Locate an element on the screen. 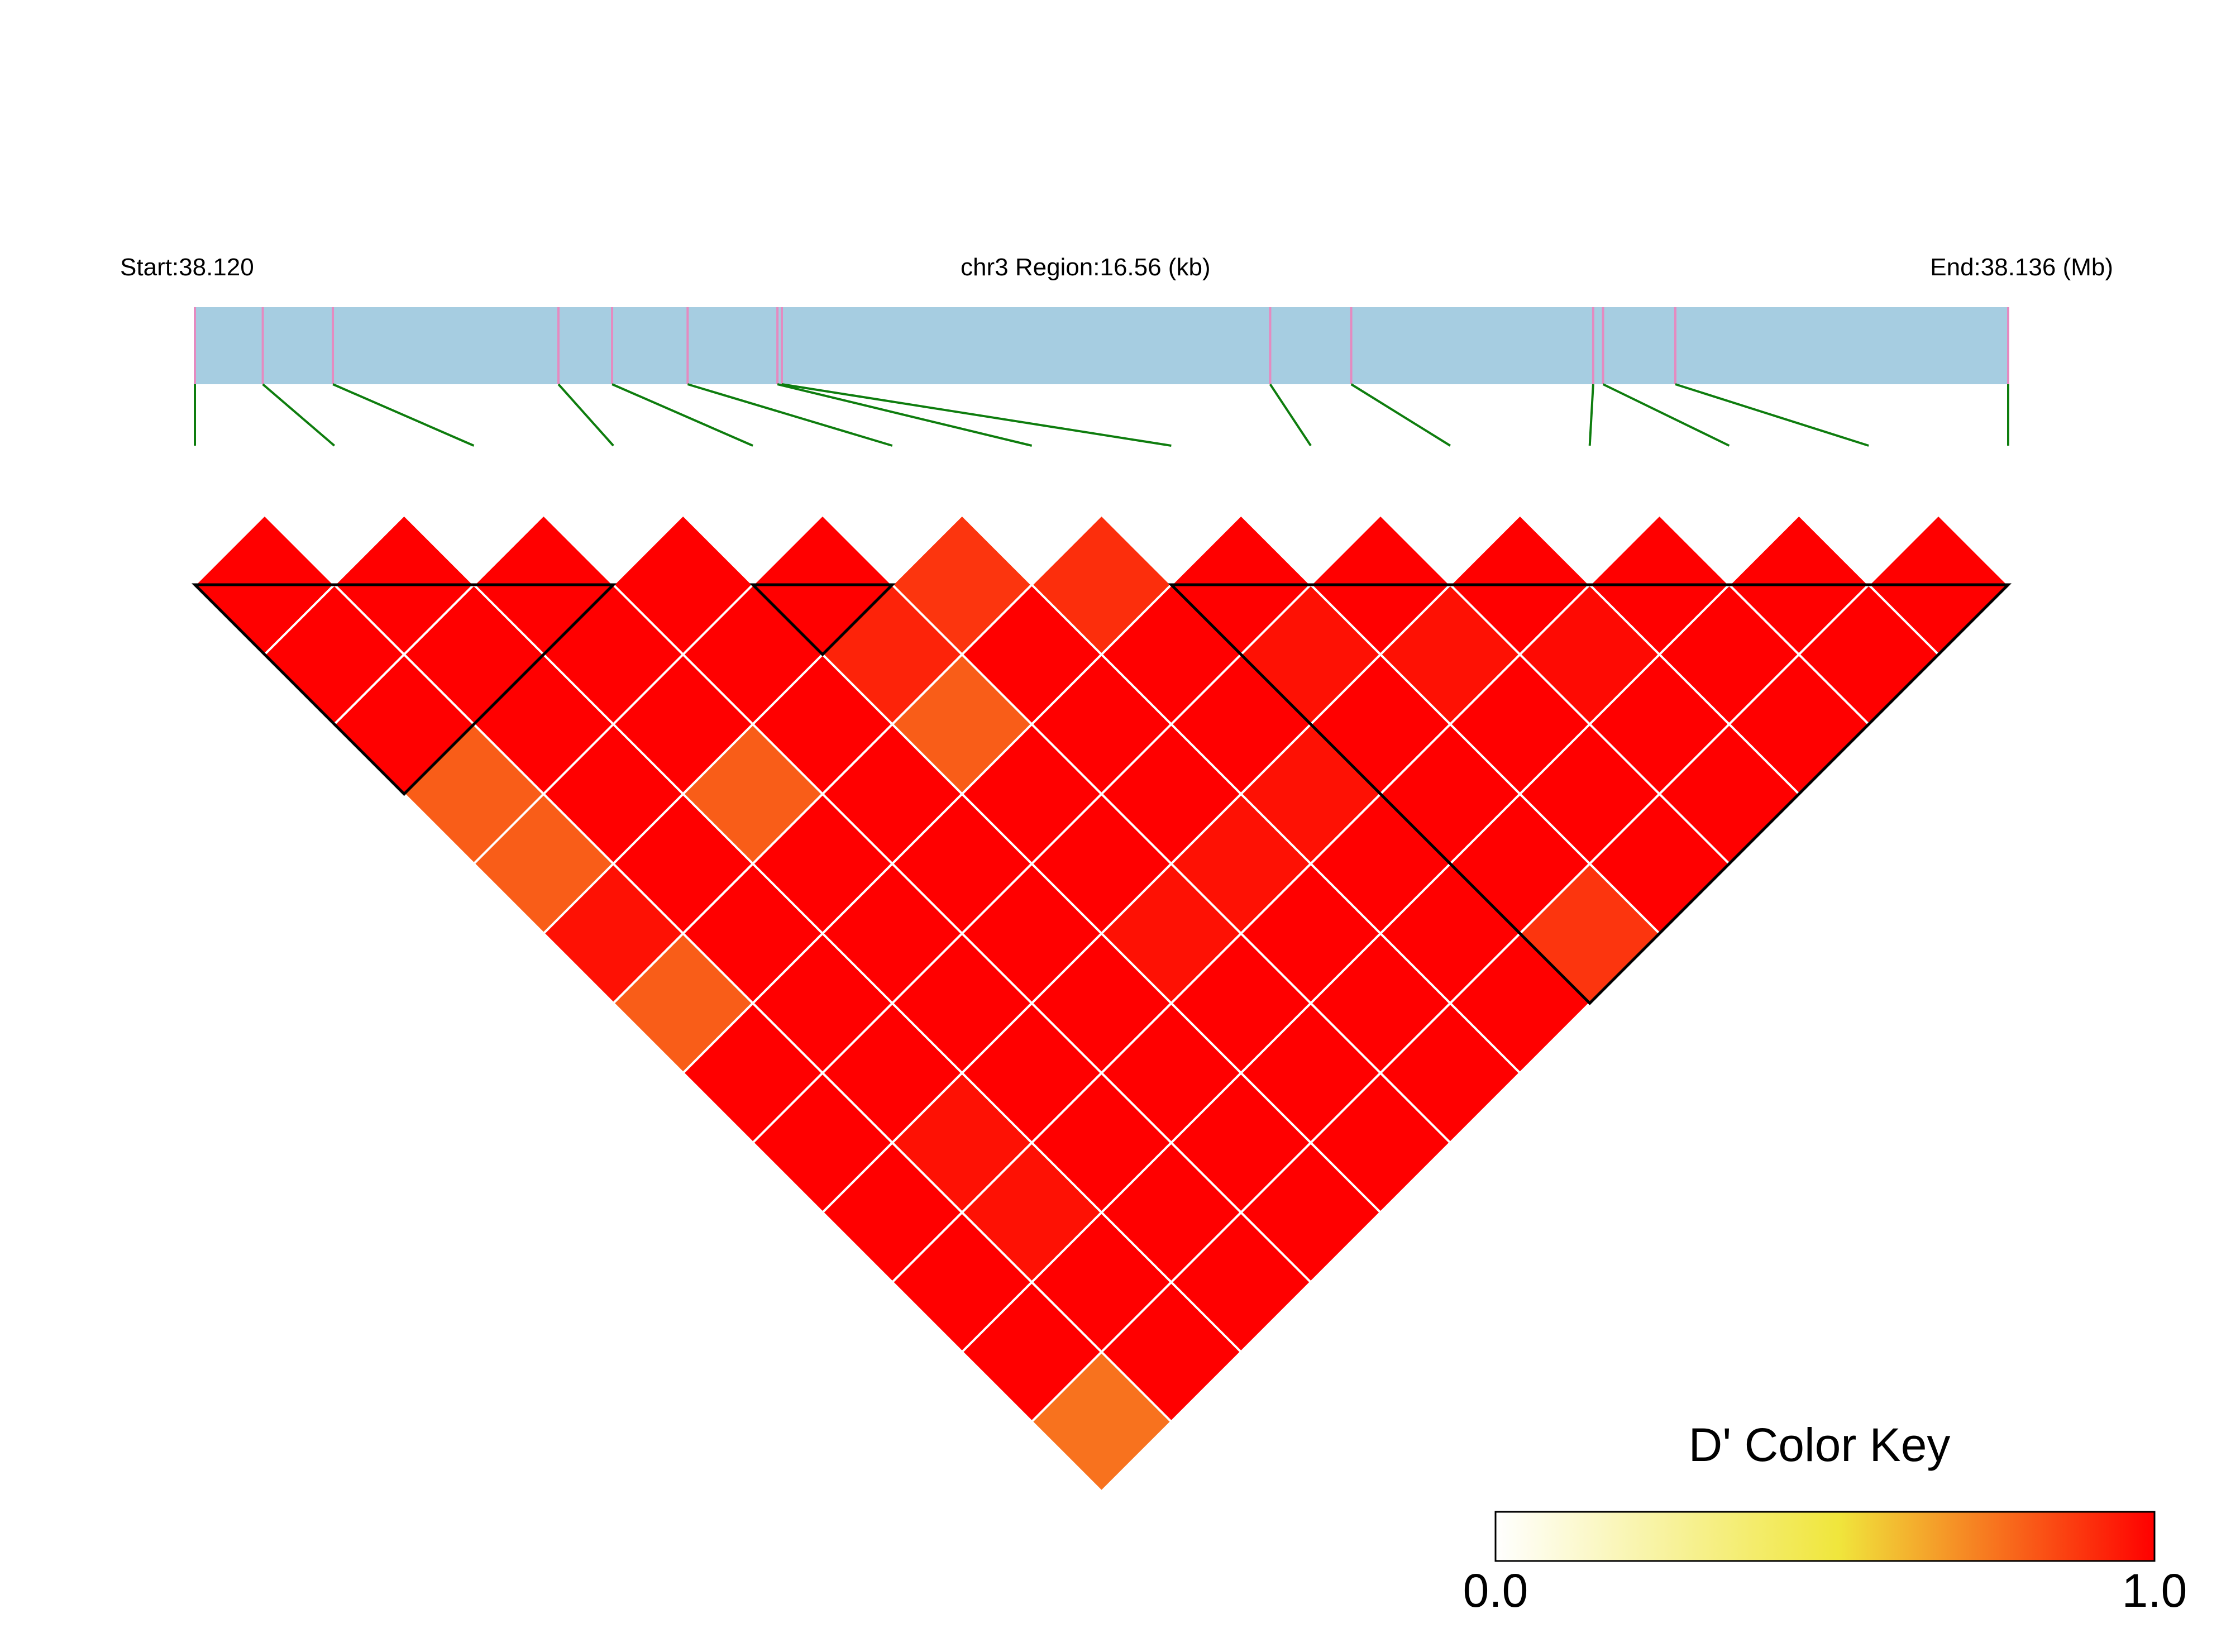 The width and height of the screenshot is (2231, 1652). color-key-min-label: 0.0 is located at coordinates (1495, 1590).